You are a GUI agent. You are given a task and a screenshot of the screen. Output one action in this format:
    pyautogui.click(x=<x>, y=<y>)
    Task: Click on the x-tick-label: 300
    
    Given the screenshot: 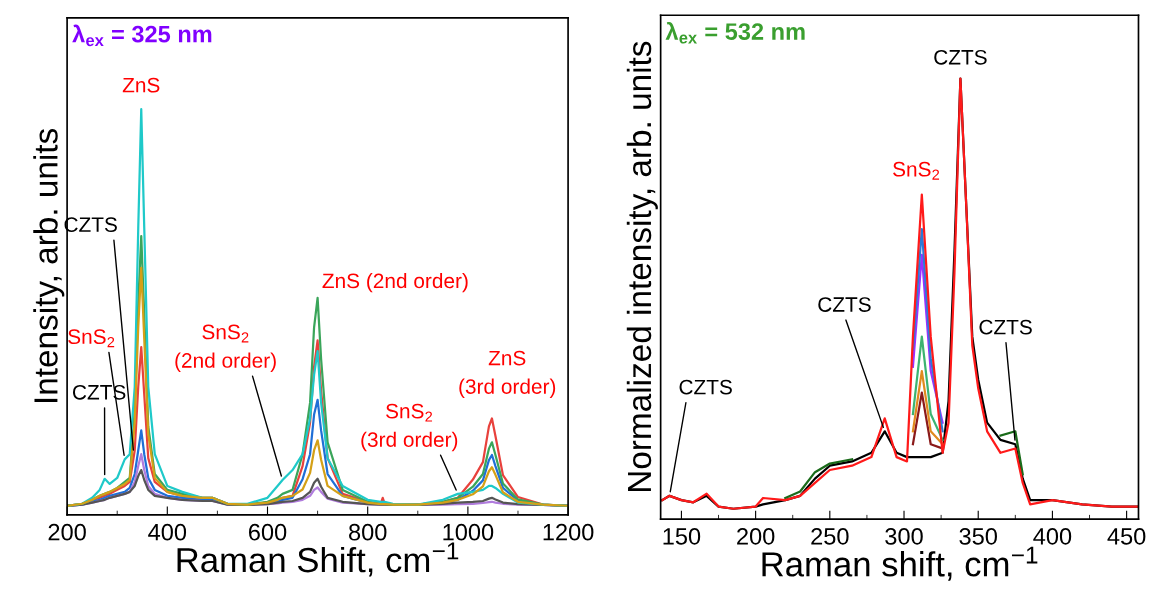 What is the action you would take?
    pyautogui.click(x=904, y=536)
    